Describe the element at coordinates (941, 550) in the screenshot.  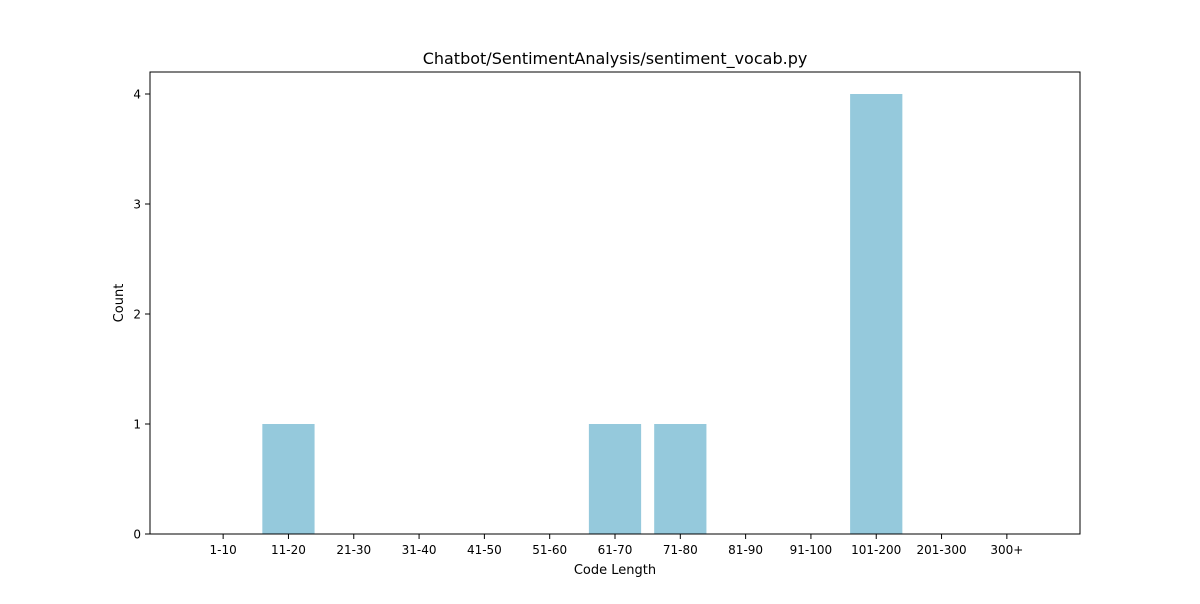
I see `x-tick-label: 201-300` at that location.